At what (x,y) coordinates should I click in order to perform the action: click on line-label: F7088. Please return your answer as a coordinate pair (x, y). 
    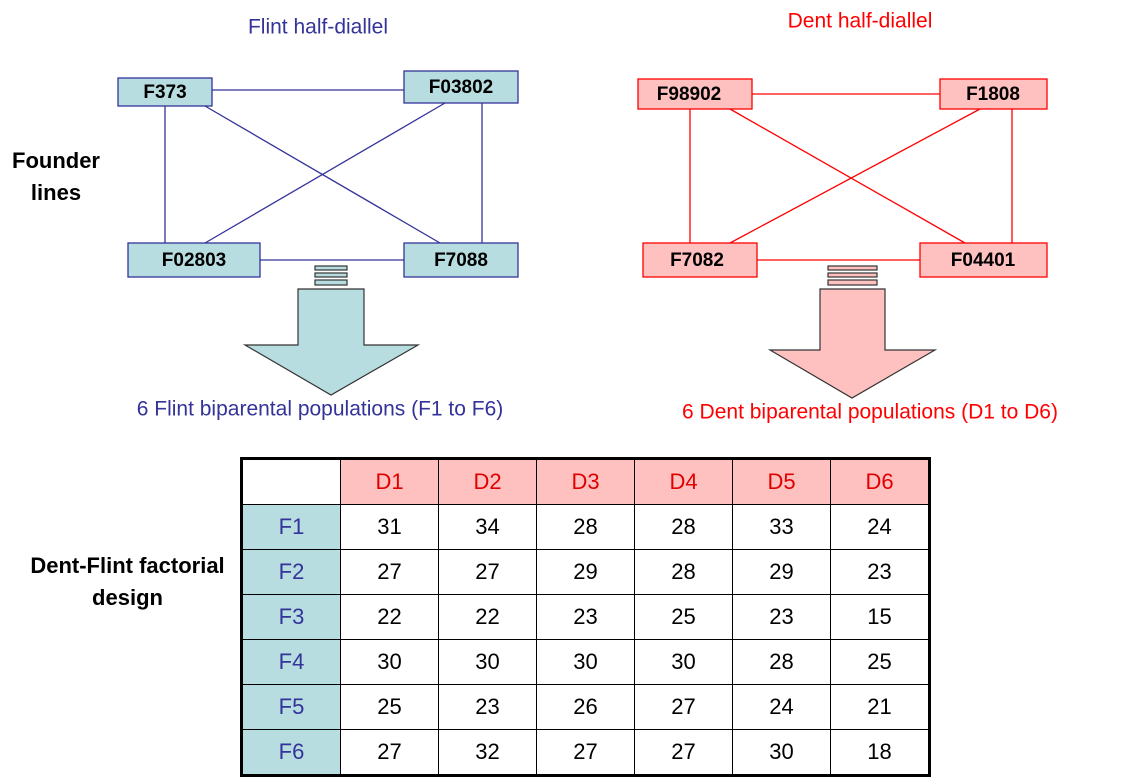
    Looking at the image, I should click on (461, 260).